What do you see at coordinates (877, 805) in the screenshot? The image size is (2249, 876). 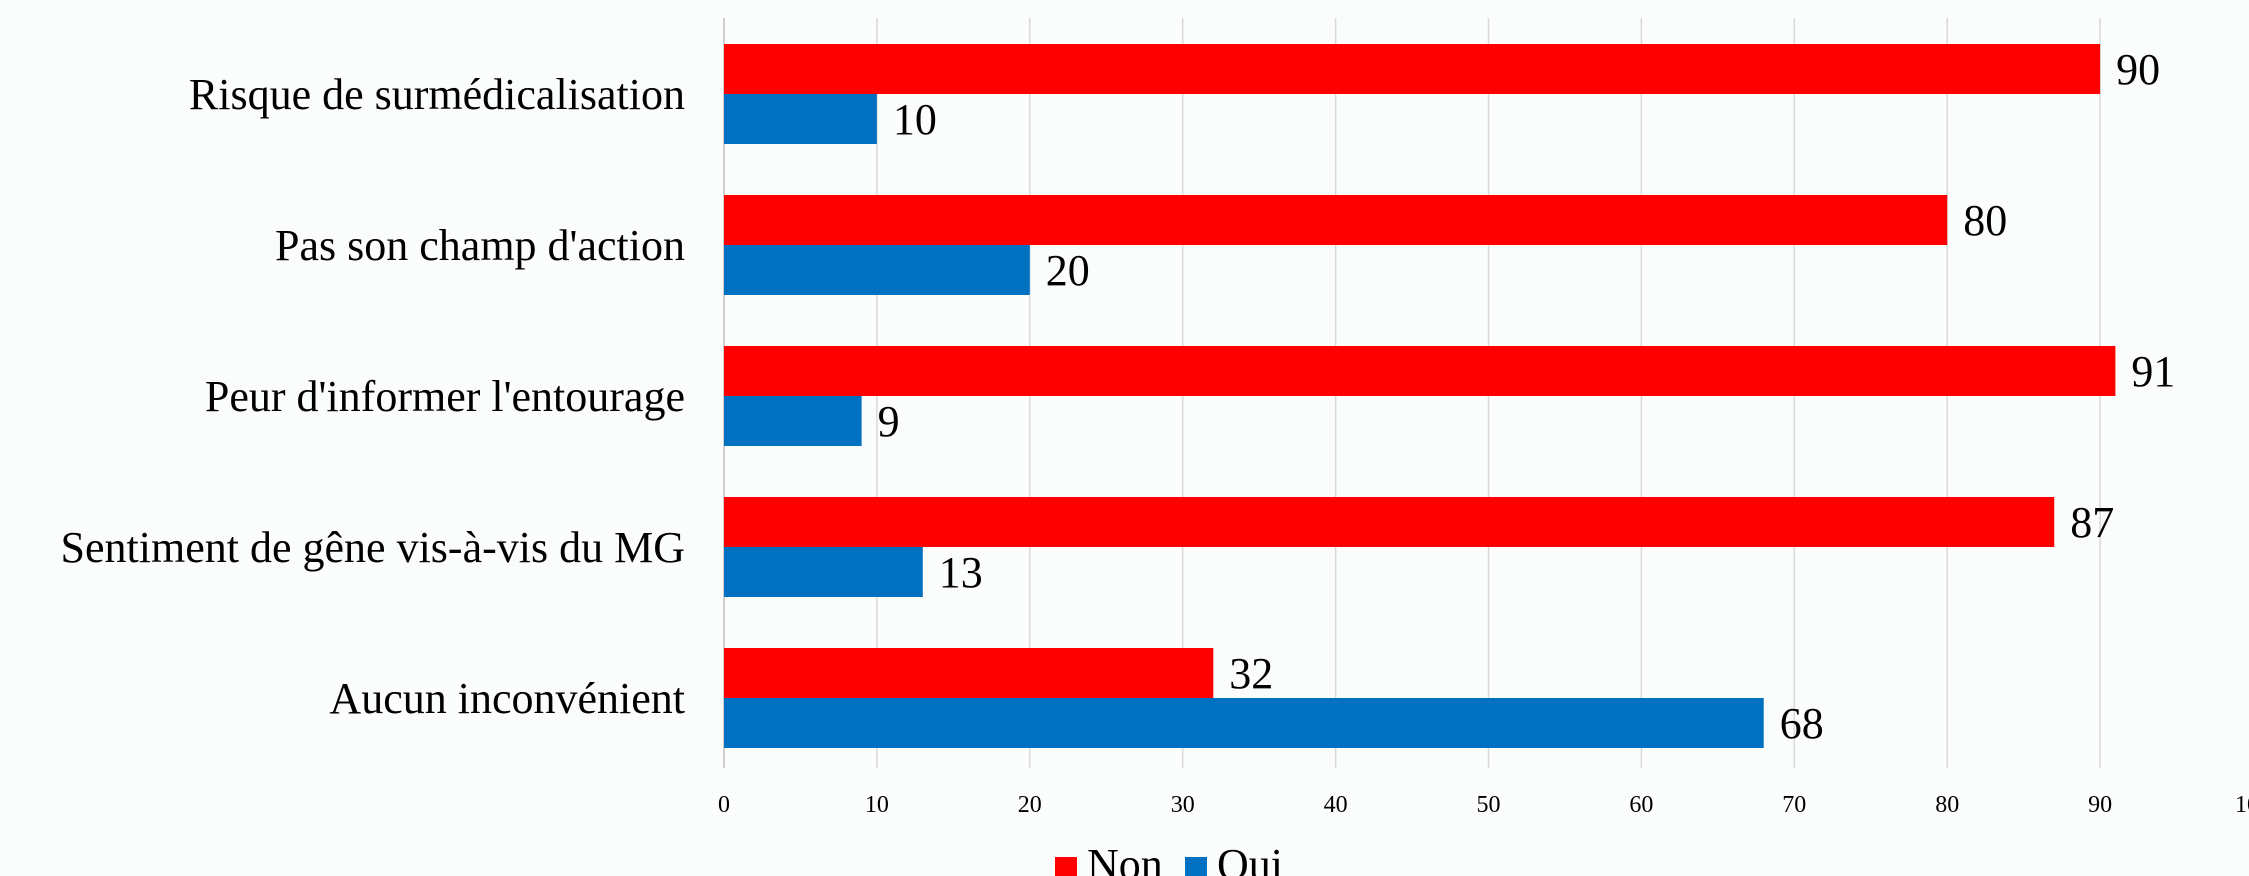 I see `x-tick-label: 10` at bounding box center [877, 805].